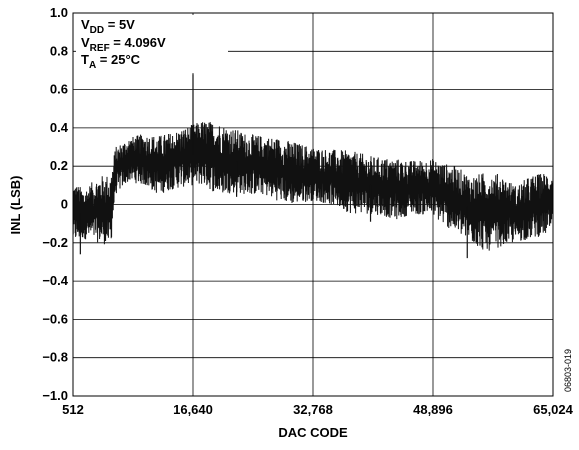 The image size is (579, 450). Describe the element at coordinates (111, 61) in the screenshot. I see `annotation-ta: TA = 25°C` at that location.